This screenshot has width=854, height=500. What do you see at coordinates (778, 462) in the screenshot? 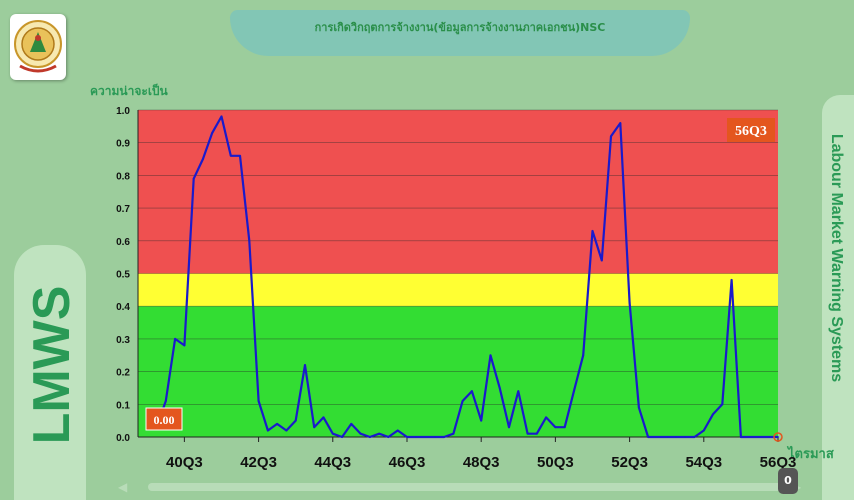
I see `x-tick-label: 56Q3` at bounding box center [778, 462].